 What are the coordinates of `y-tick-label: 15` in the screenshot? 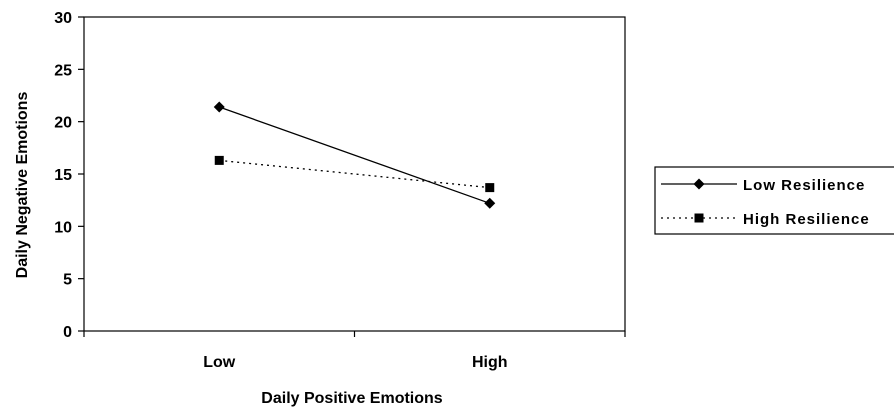 It's located at (63, 175).